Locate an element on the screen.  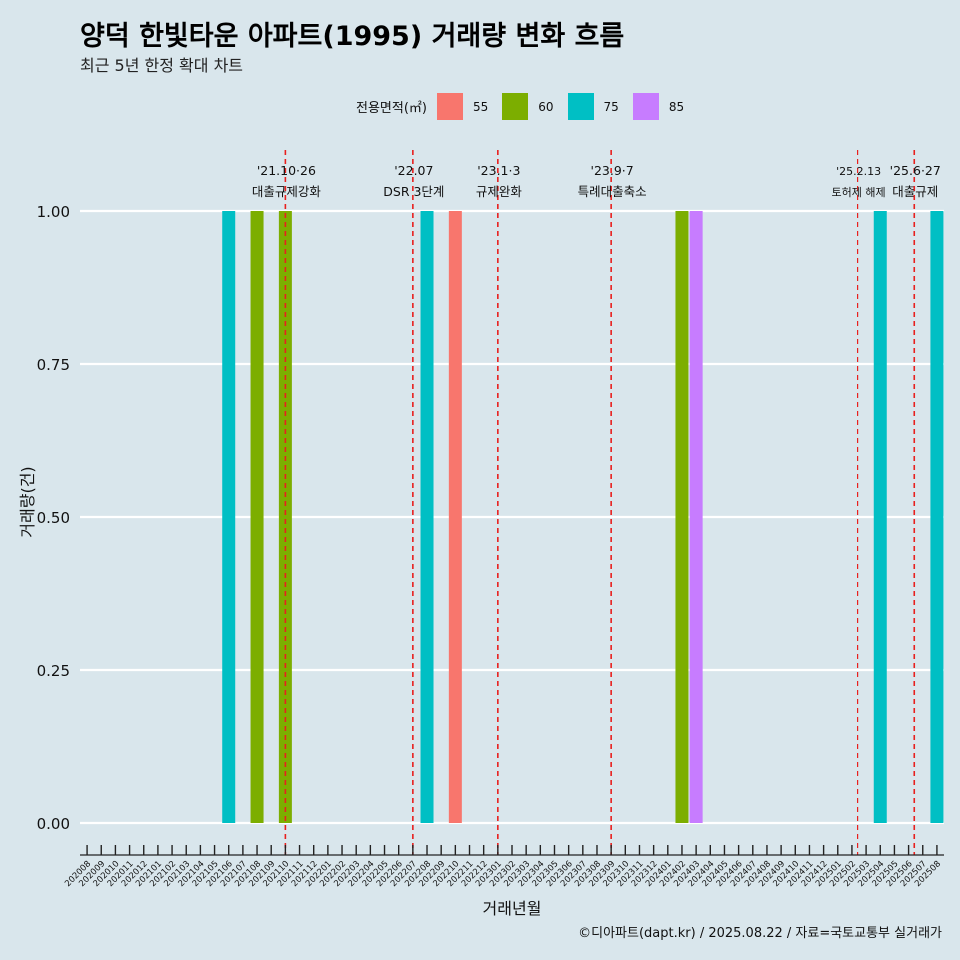
event-label-4: 토허제 해제 is located at coordinates (859, 192).